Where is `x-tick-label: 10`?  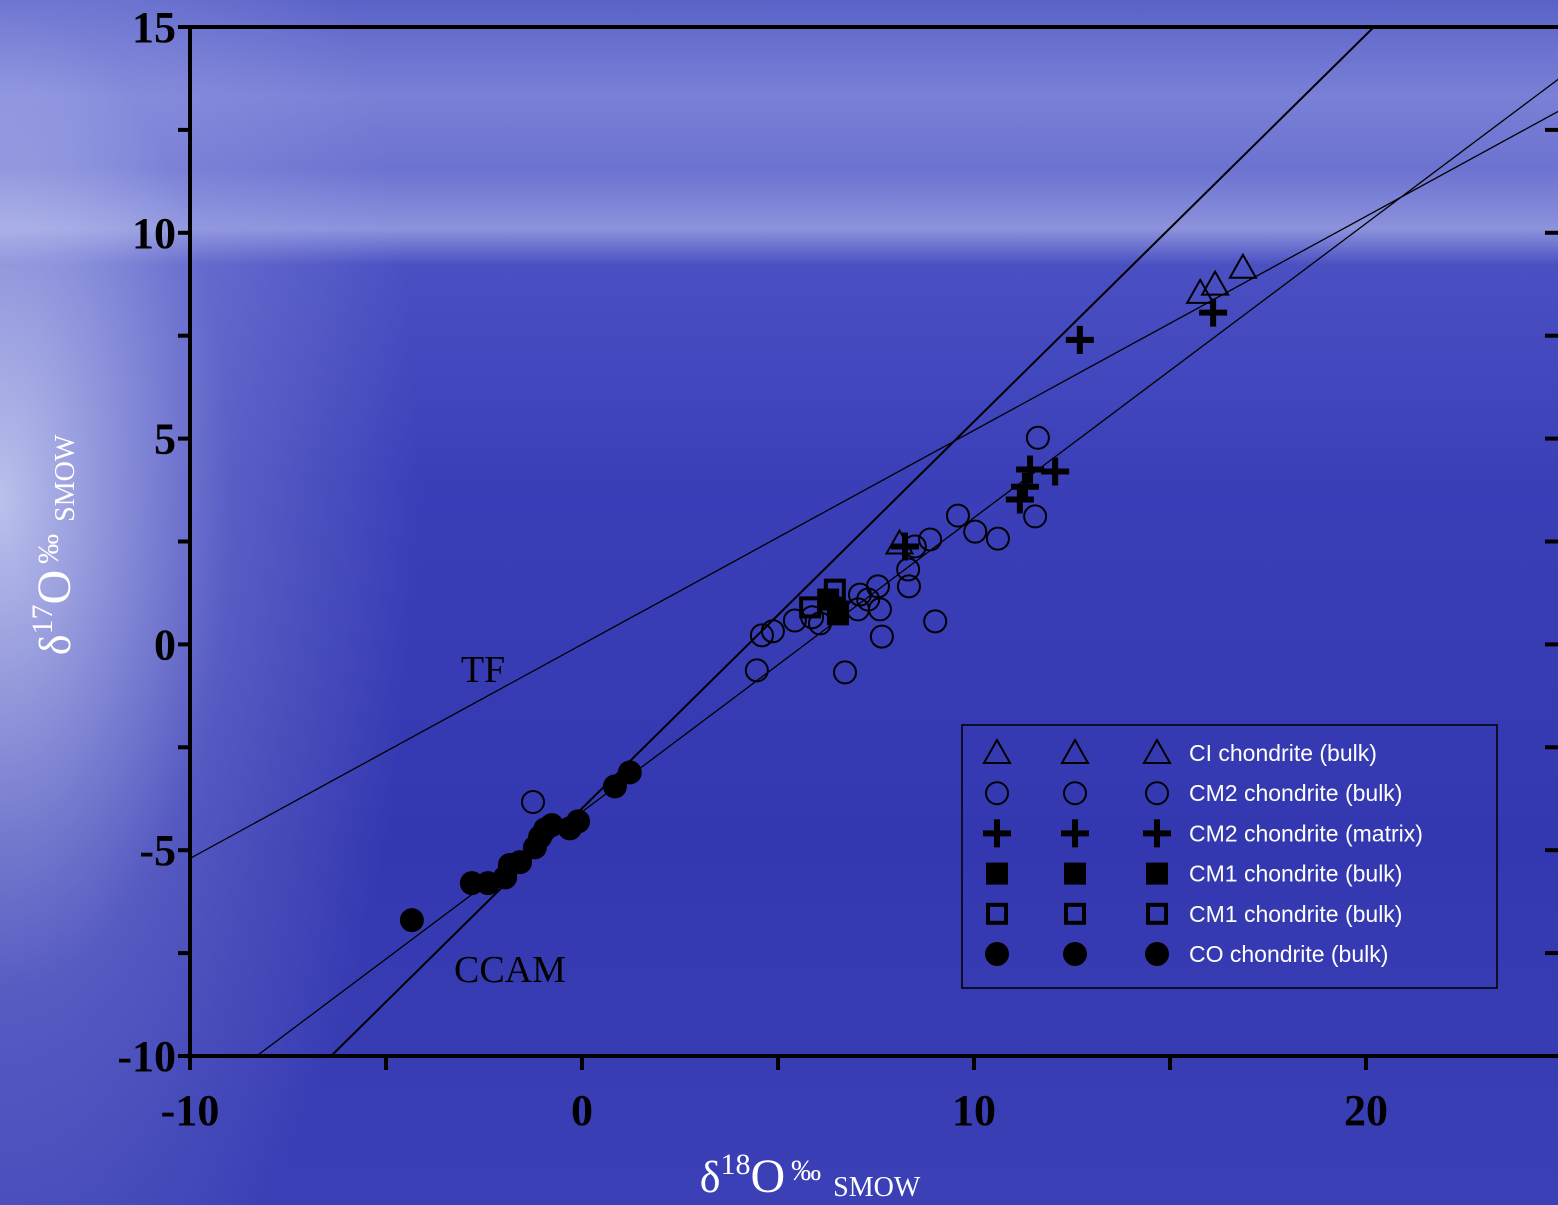 x-tick-label: 10 is located at coordinates (974, 1110).